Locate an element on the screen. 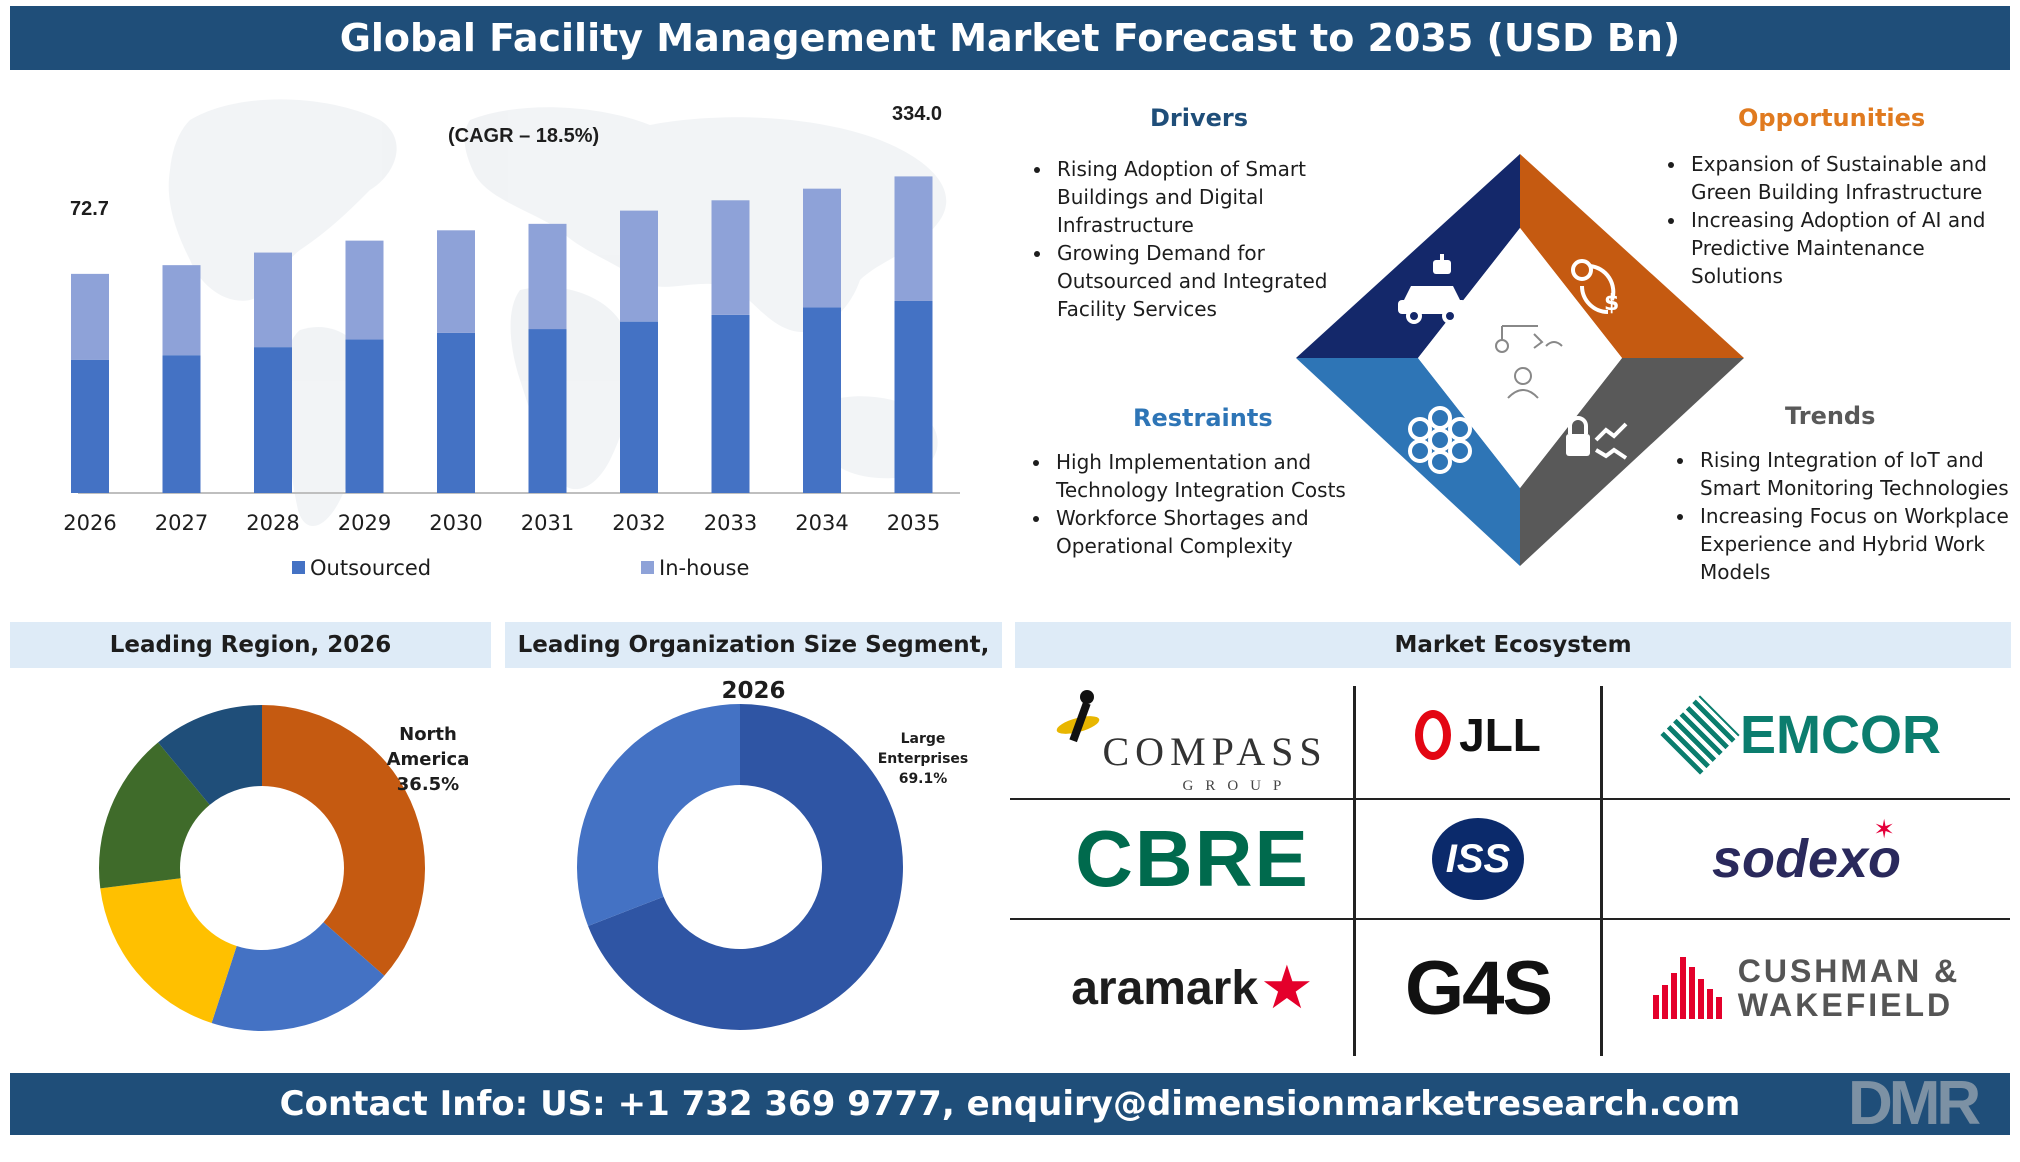 The height and width of the screenshot is (1162, 2020). restraints-title: Restraints is located at coordinates (1203, 418).